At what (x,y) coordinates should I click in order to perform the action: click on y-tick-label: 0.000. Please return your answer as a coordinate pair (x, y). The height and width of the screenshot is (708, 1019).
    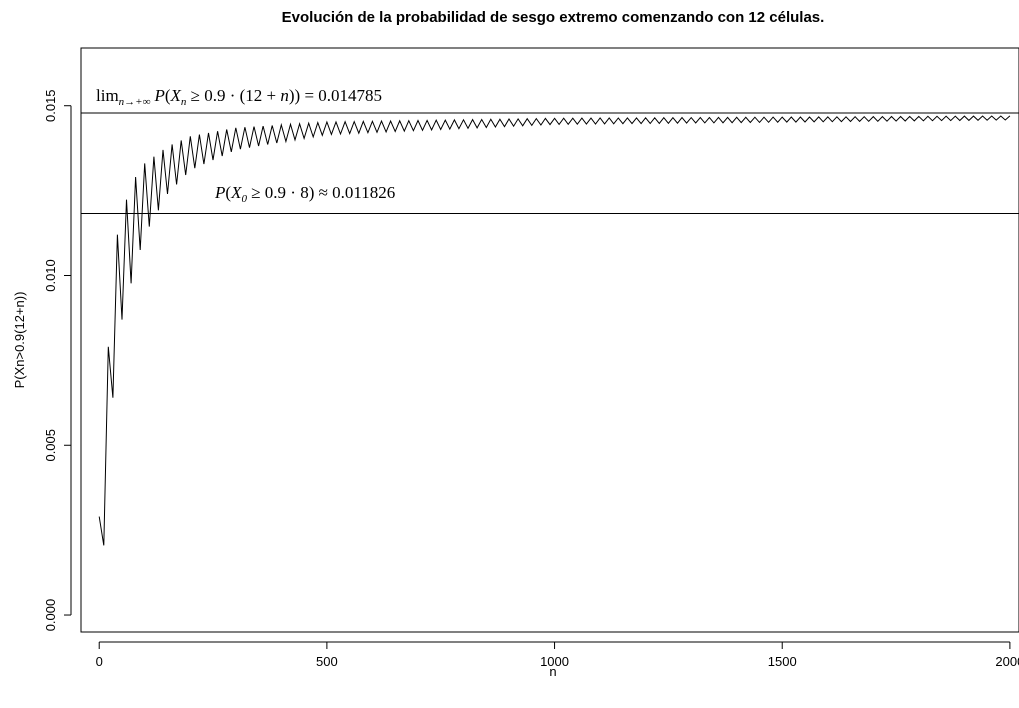
    Looking at the image, I should click on (50, 615).